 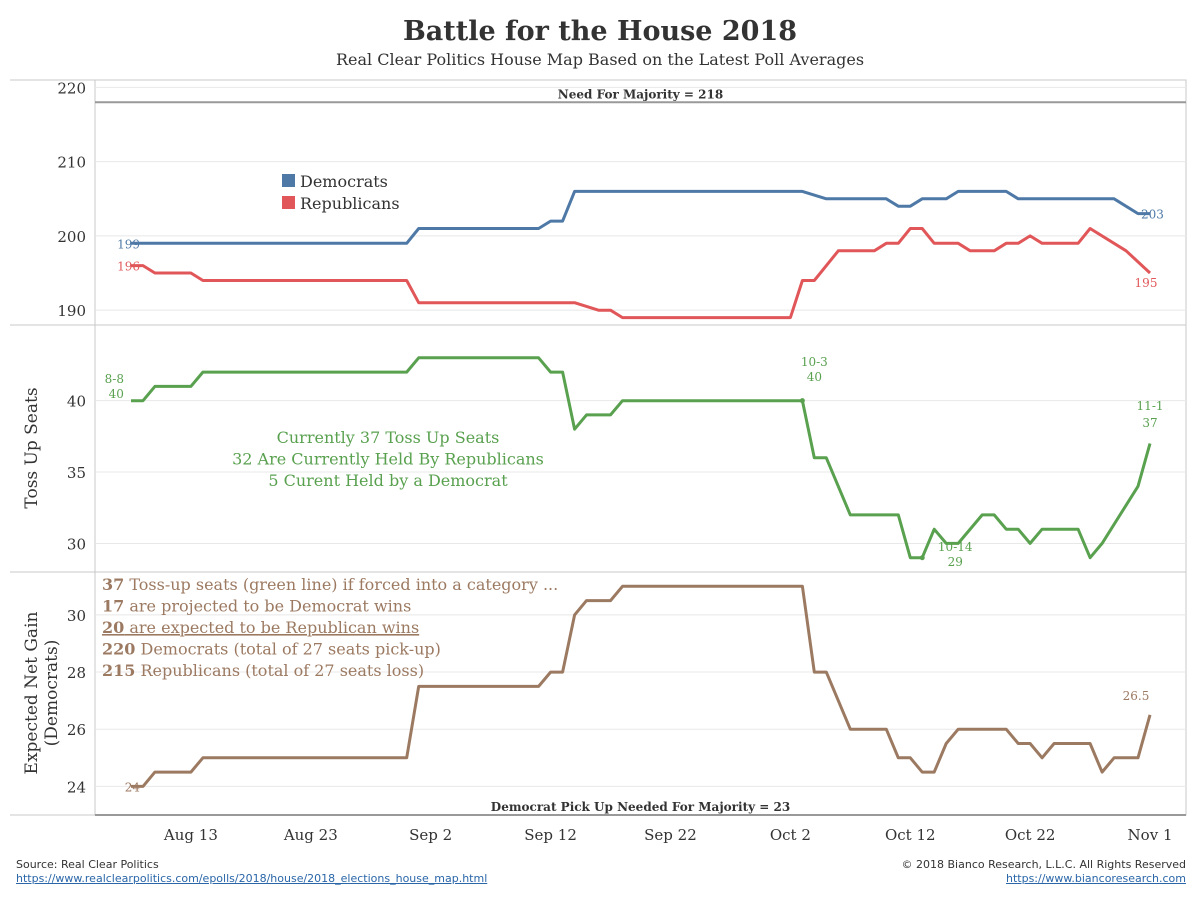 What do you see at coordinates (388, 480) in the screenshot?
I see `toss-up-note: 5 Curent Held by a Democrat` at bounding box center [388, 480].